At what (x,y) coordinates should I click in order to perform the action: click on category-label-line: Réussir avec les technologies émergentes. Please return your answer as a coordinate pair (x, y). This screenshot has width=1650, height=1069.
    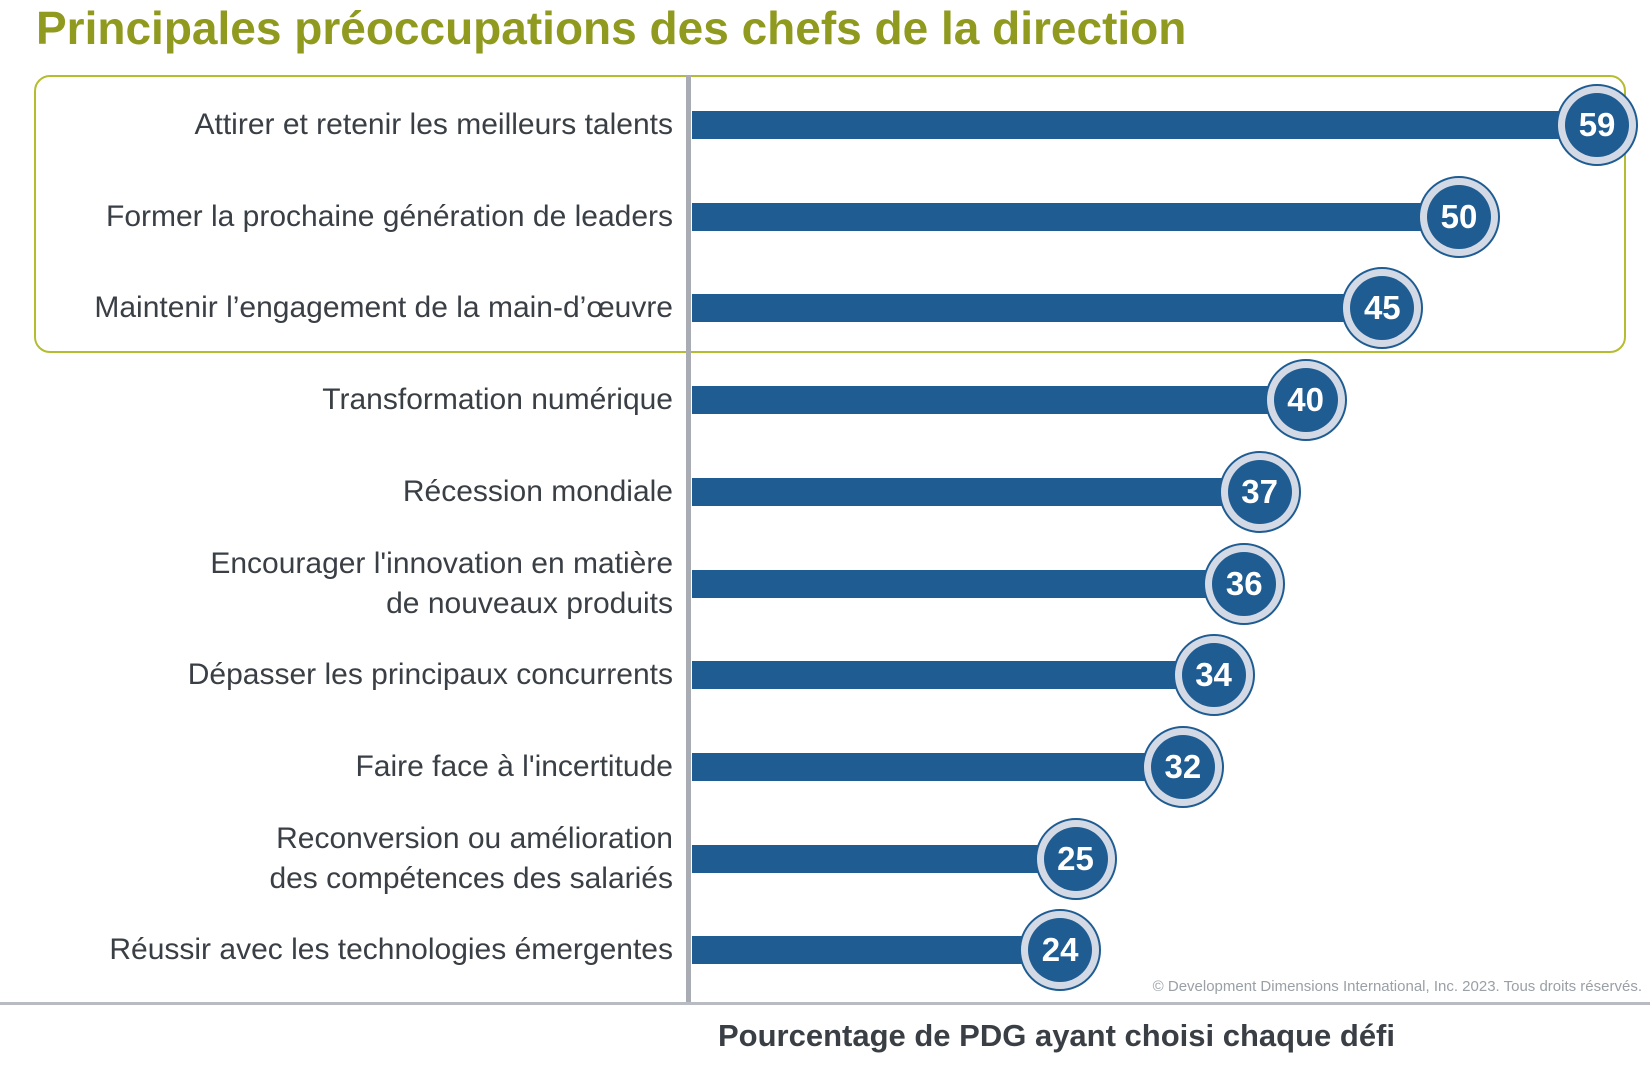
    Looking at the image, I should click on (391, 950).